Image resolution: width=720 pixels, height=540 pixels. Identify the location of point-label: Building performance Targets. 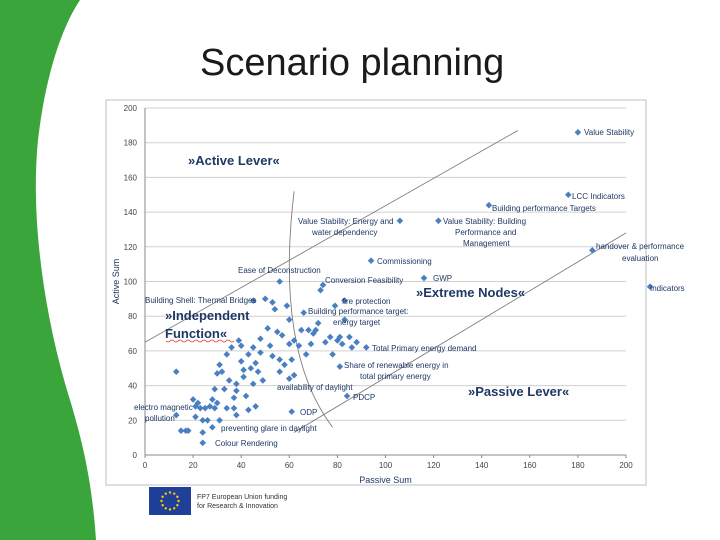
(544, 208).